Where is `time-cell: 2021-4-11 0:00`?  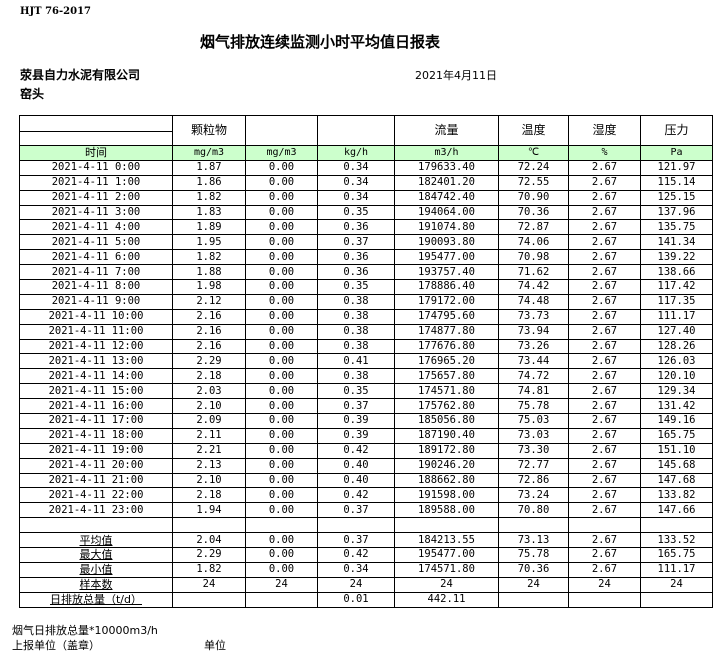 time-cell: 2021-4-11 0:00 is located at coordinates (96, 167).